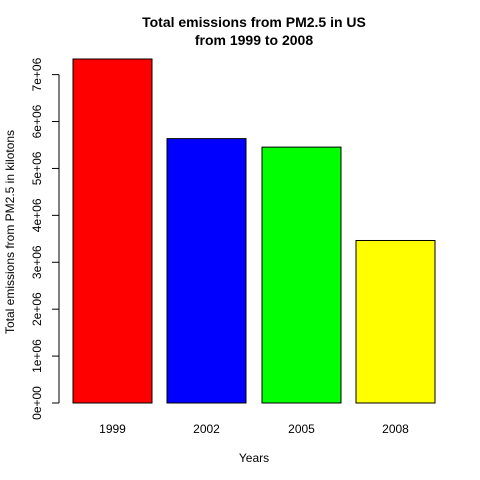  I want to click on x-tick-label-2002: 2002, so click(206, 429).